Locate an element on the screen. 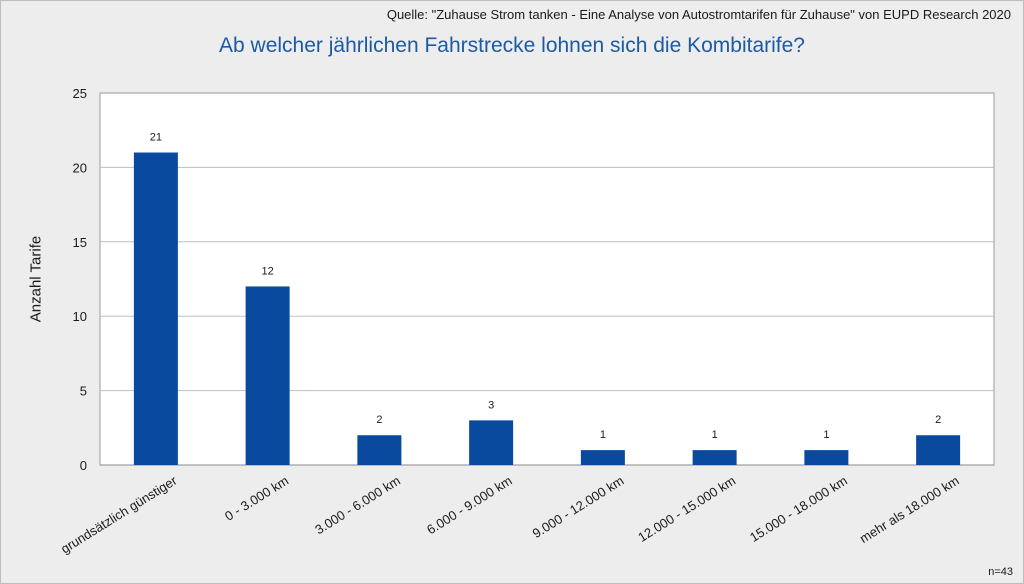 This screenshot has width=1024, height=584. x-category-label: mehr als 18.000 km is located at coordinates (909, 509).